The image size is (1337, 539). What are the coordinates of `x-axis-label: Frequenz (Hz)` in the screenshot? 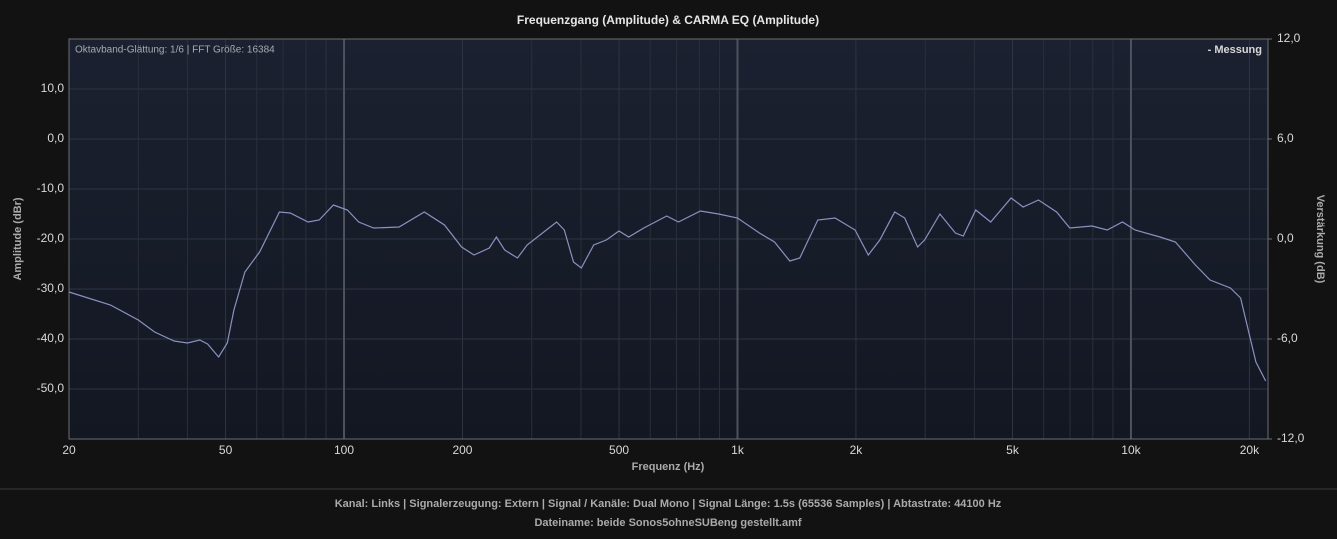 It's located at (668, 467).